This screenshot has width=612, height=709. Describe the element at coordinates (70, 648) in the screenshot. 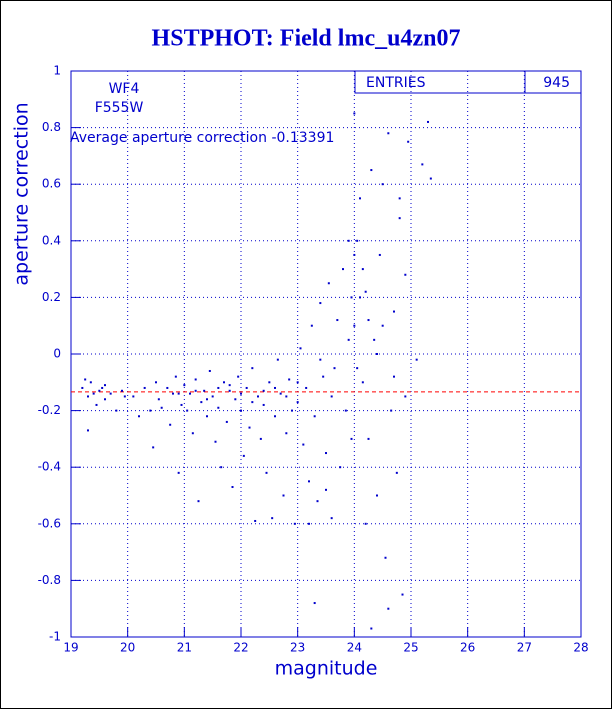

I see `x-tick-label: 19` at that location.